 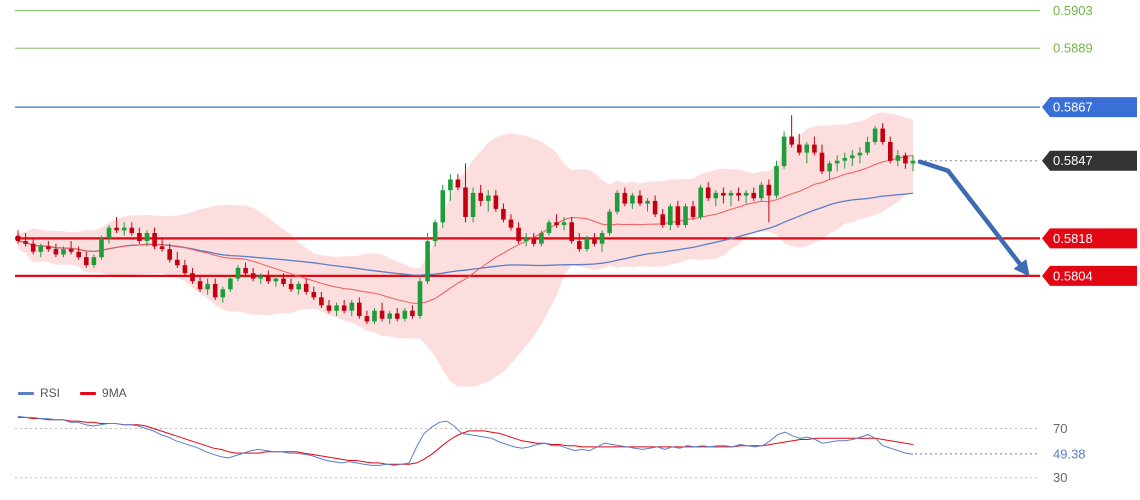 I want to click on support-price-tag: 0.5804, so click(x=1089, y=275).